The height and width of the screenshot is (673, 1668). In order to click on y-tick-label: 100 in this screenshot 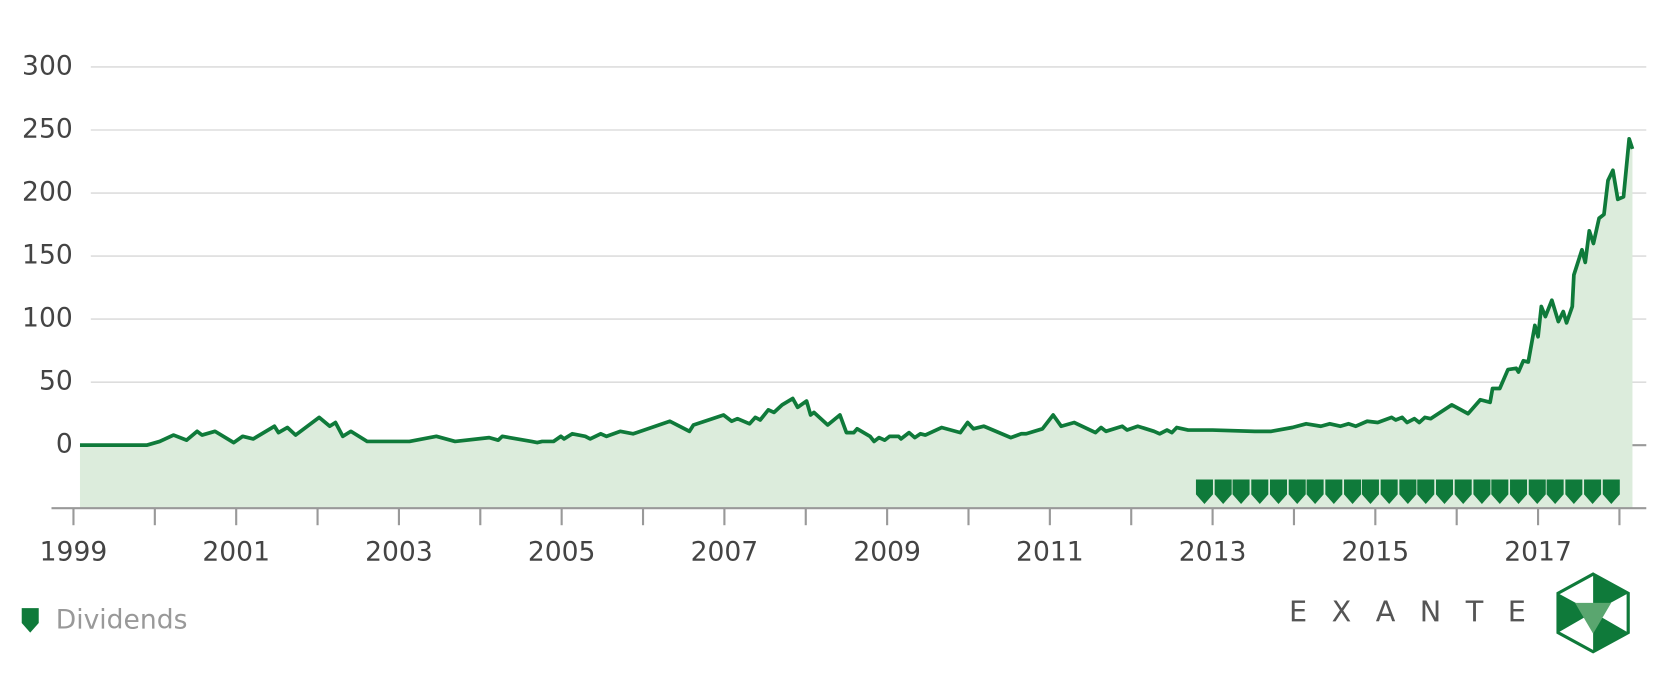, I will do `click(47, 318)`.